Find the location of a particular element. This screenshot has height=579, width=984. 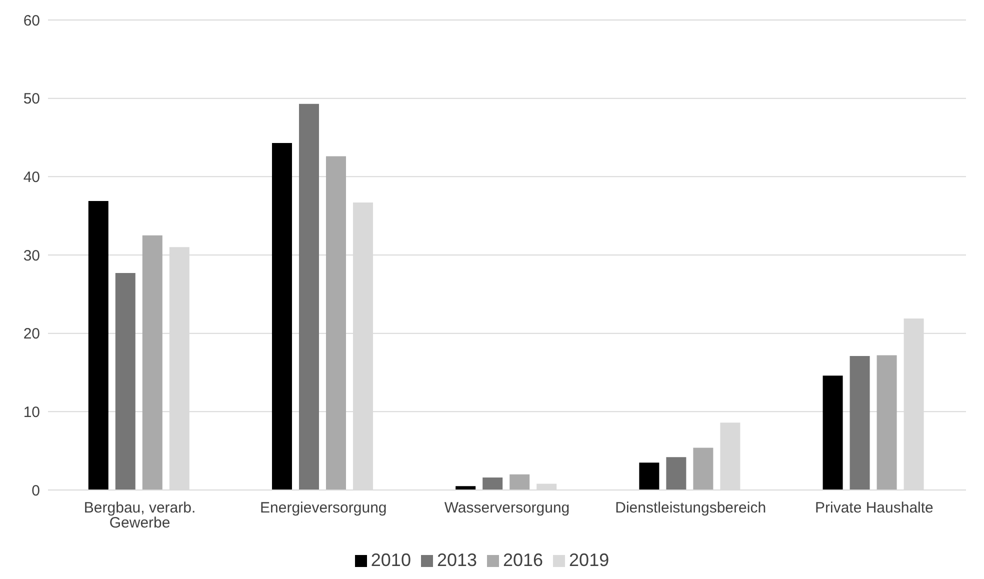

y-tick-label: 30 is located at coordinates (31, 255).